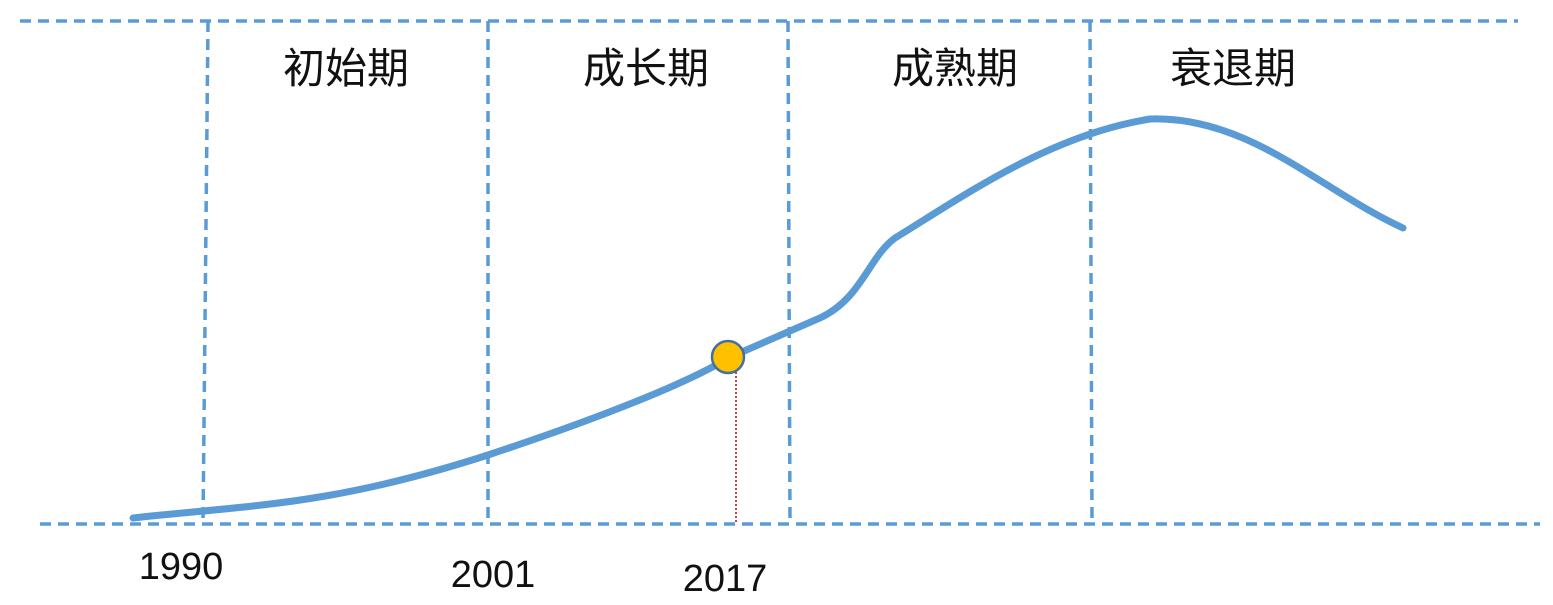 This screenshot has width=1553, height=605. Describe the element at coordinates (646, 68) in the screenshot. I see `phase-label: 成长期` at that location.